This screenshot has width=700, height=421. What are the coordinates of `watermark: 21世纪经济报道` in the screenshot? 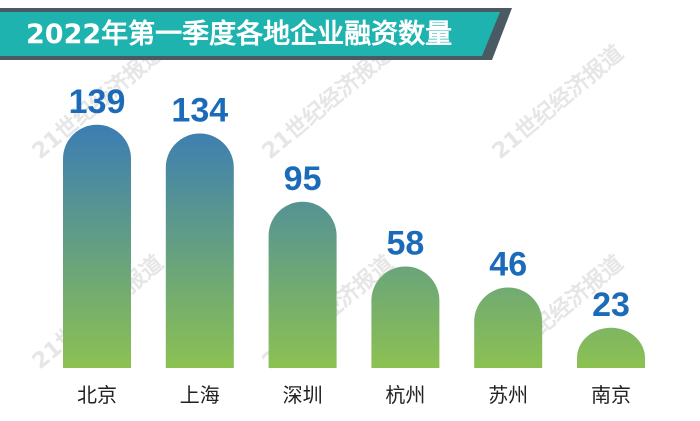 It's located at (557, 102).